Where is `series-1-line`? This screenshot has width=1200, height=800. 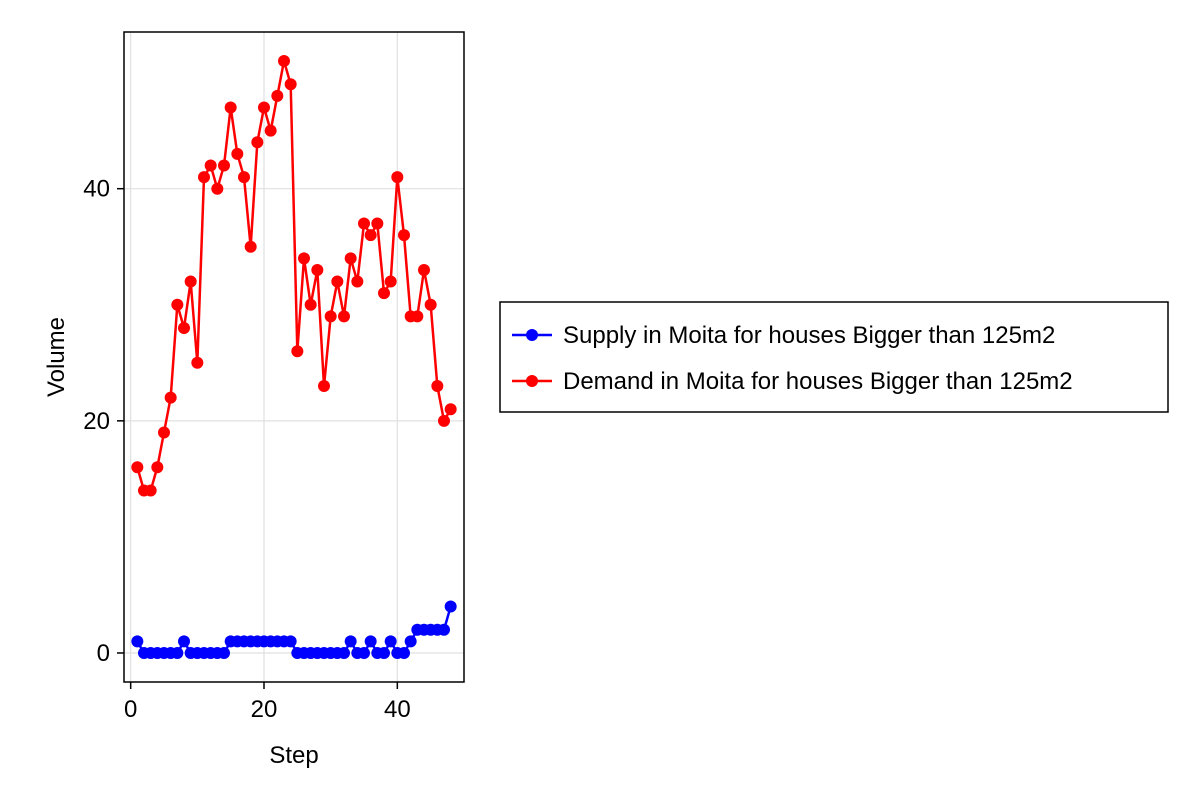
series-1-line is located at coordinates (294, 275).